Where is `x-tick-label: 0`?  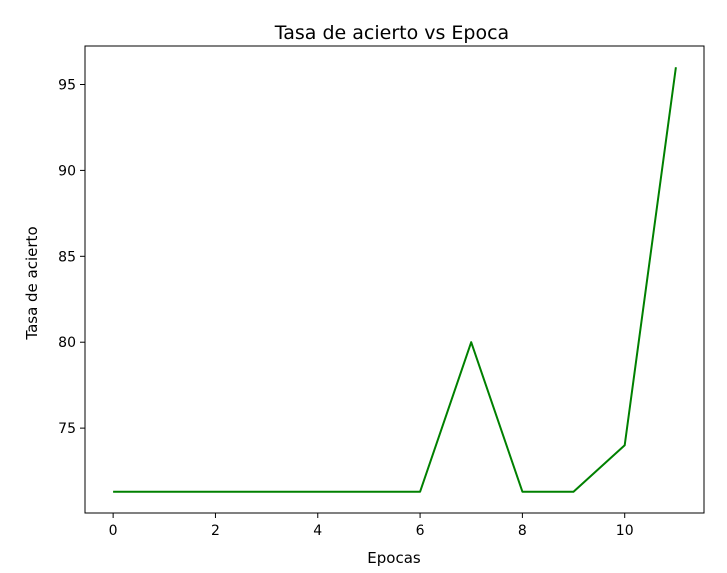
x-tick-label: 0 is located at coordinates (113, 531).